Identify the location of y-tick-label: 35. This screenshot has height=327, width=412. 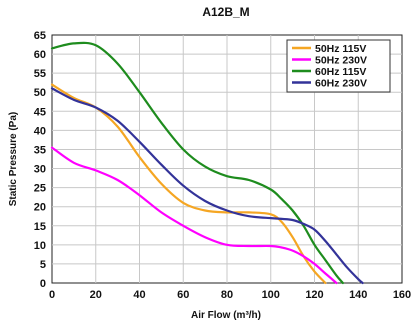
(40, 150).